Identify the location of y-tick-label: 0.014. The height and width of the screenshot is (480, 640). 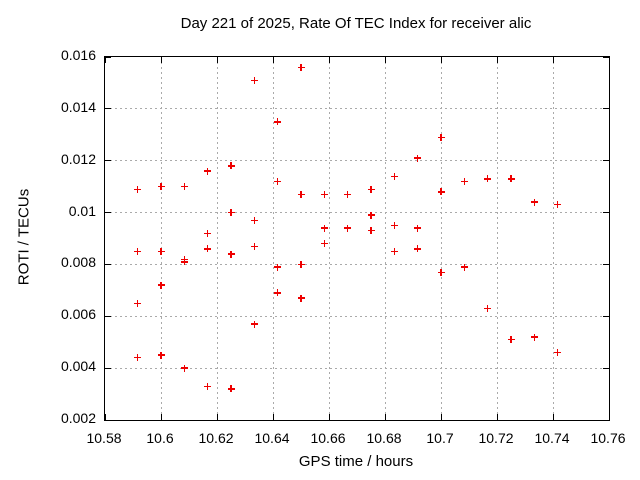
(78, 106).